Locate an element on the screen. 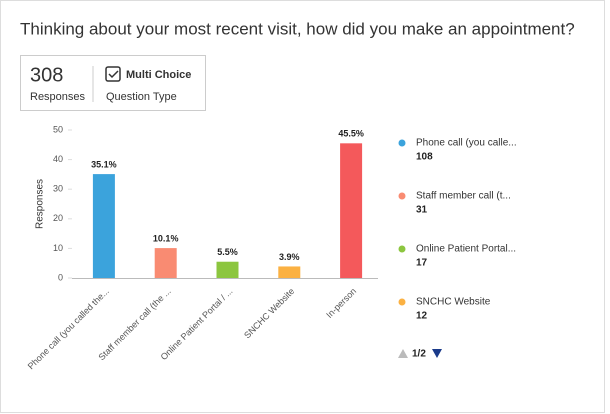 This screenshot has width=610, height=414. y-tick-label: 20 is located at coordinates (58, 218).